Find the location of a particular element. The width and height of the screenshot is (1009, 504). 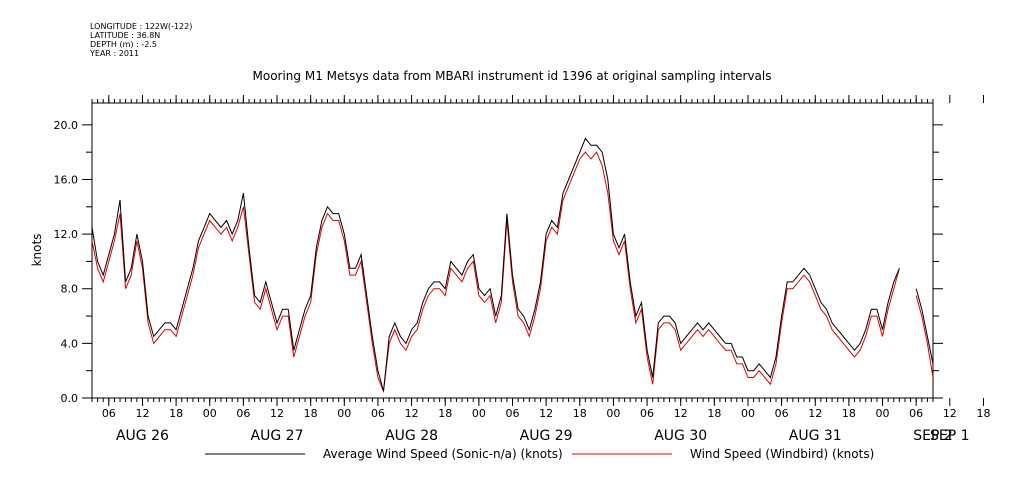

legend-label-windbird: Wind Speed (Windbird) (knots) is located at coordinates (782, 454).